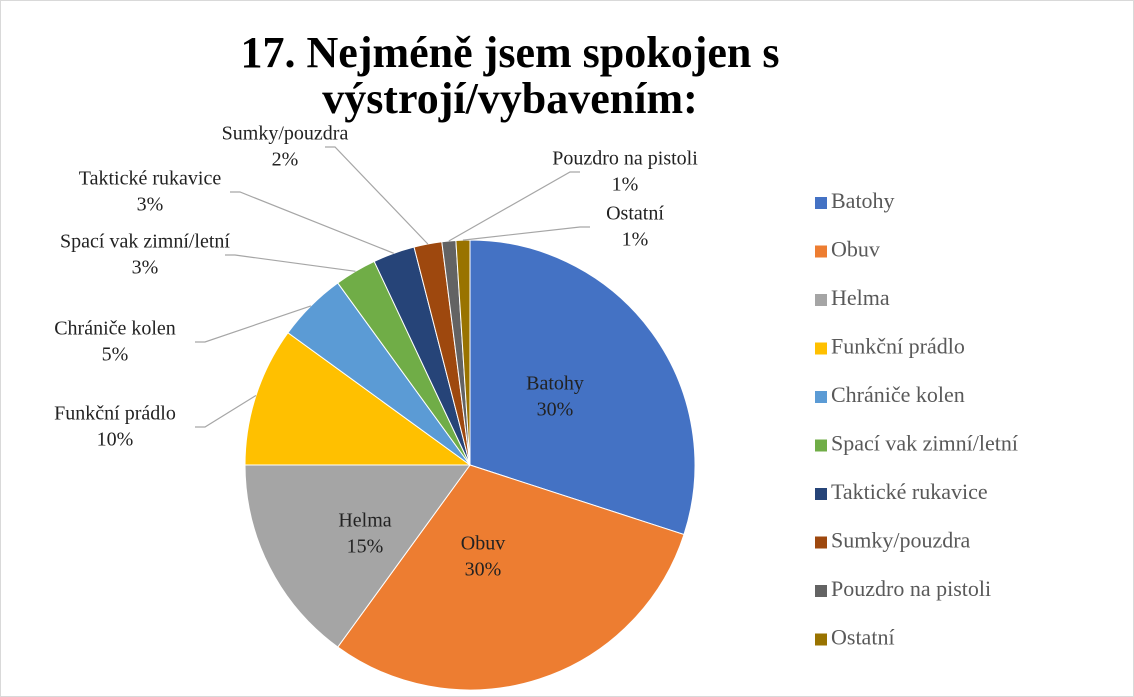  I want to click on data-label-value: 5%, so click(115, 355).